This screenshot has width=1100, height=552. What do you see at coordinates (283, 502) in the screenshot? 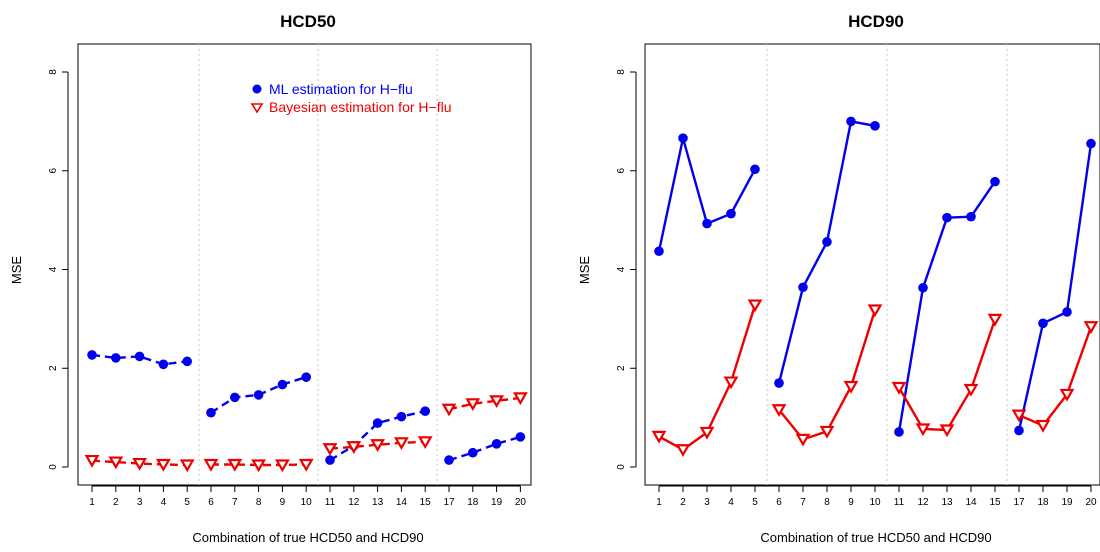
I see `x-tick-label: 9` at bounding box center [283, 502].